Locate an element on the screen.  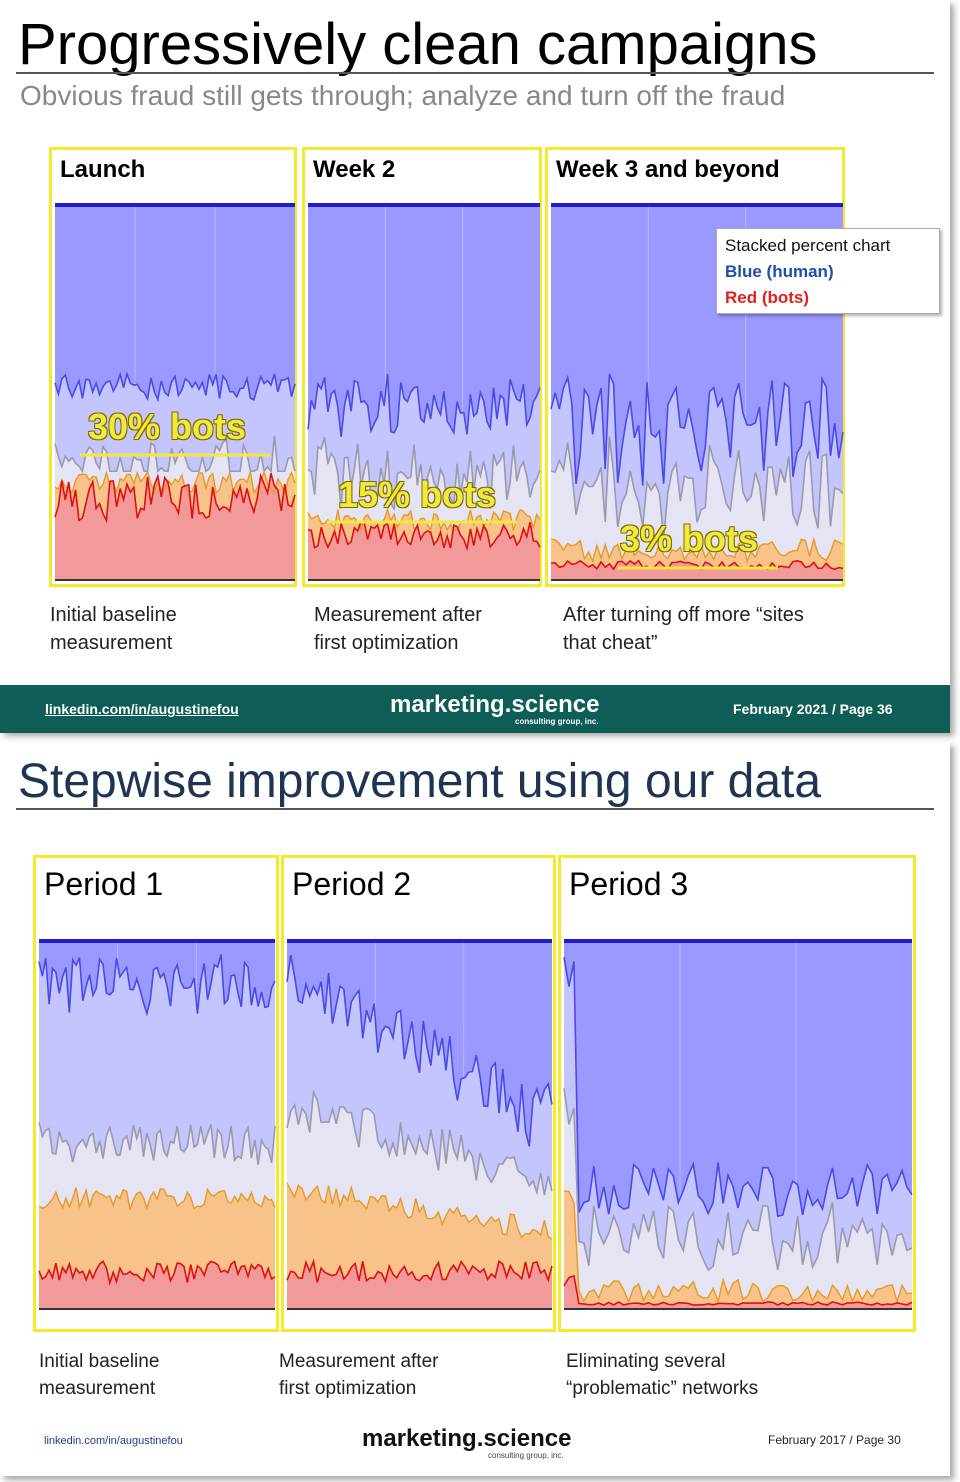
caption-period-2: Measurement after first optimization is located at coordinates (358, 1375).